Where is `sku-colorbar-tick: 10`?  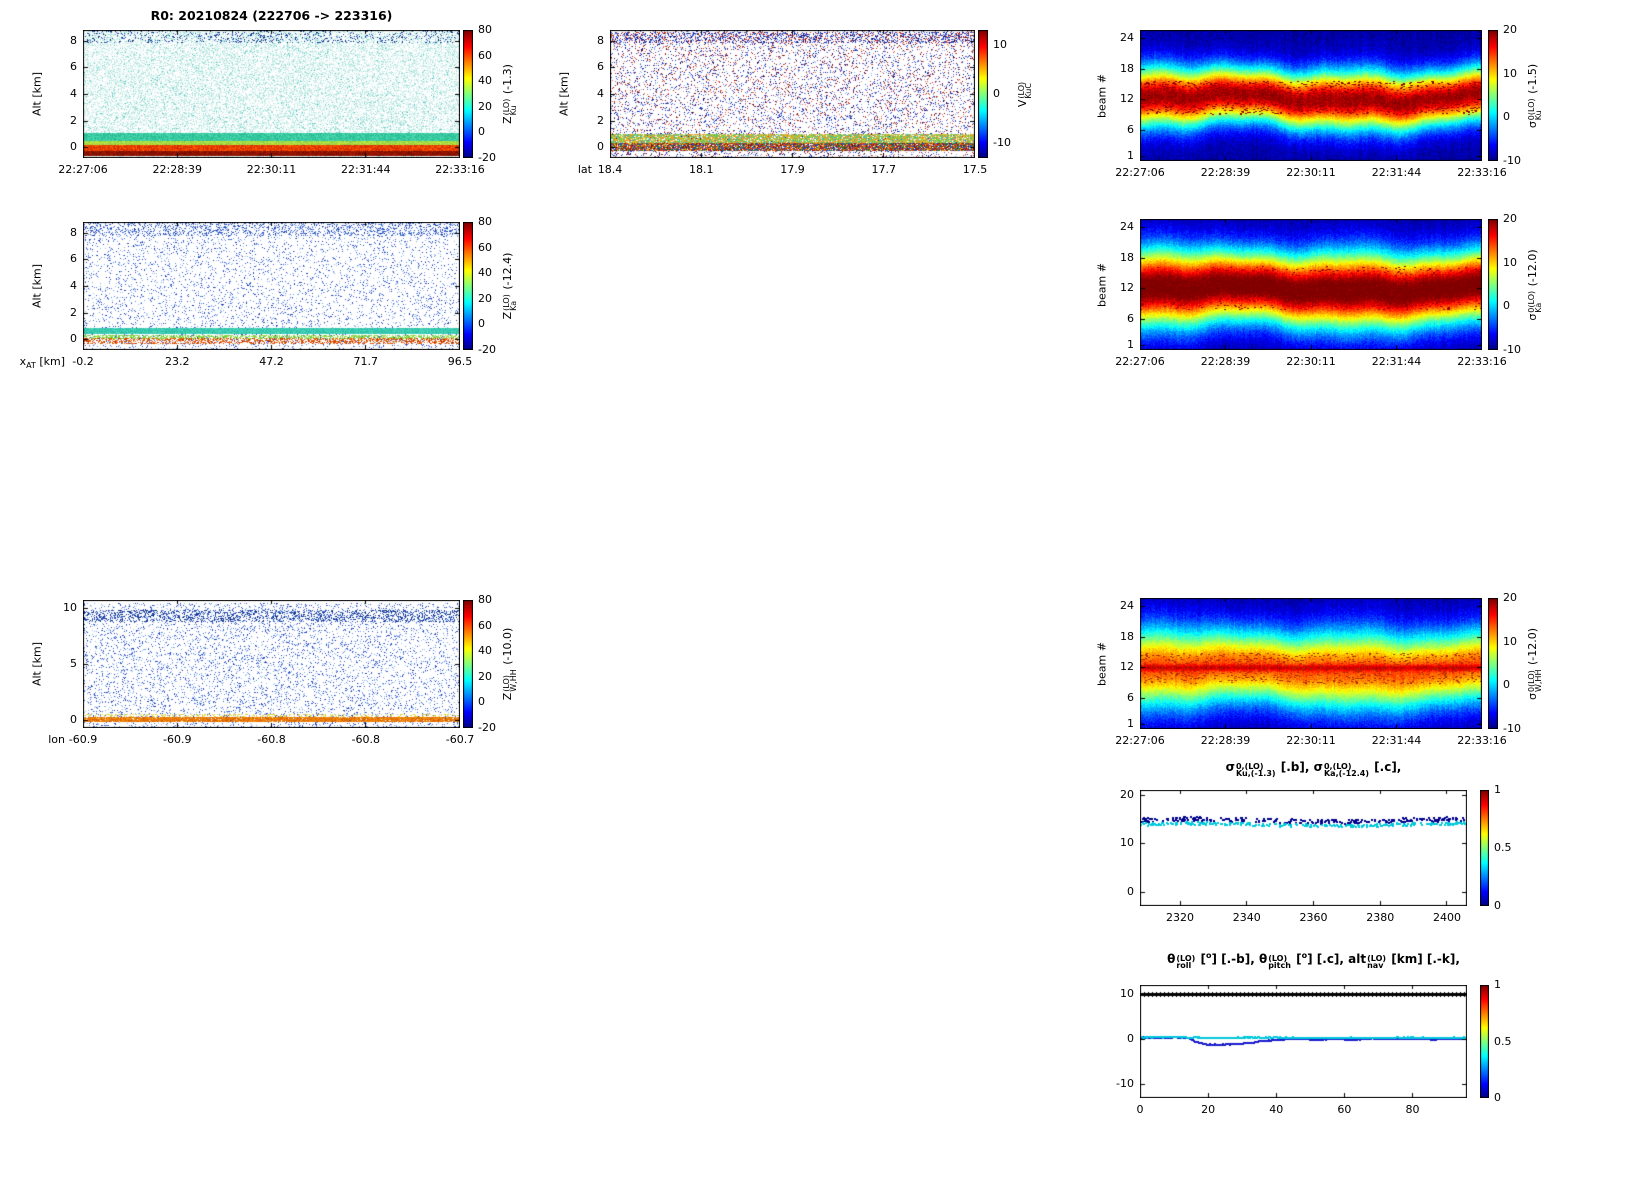 sku-colorbar-tick: 10 is located at coordinates (1510, 73).